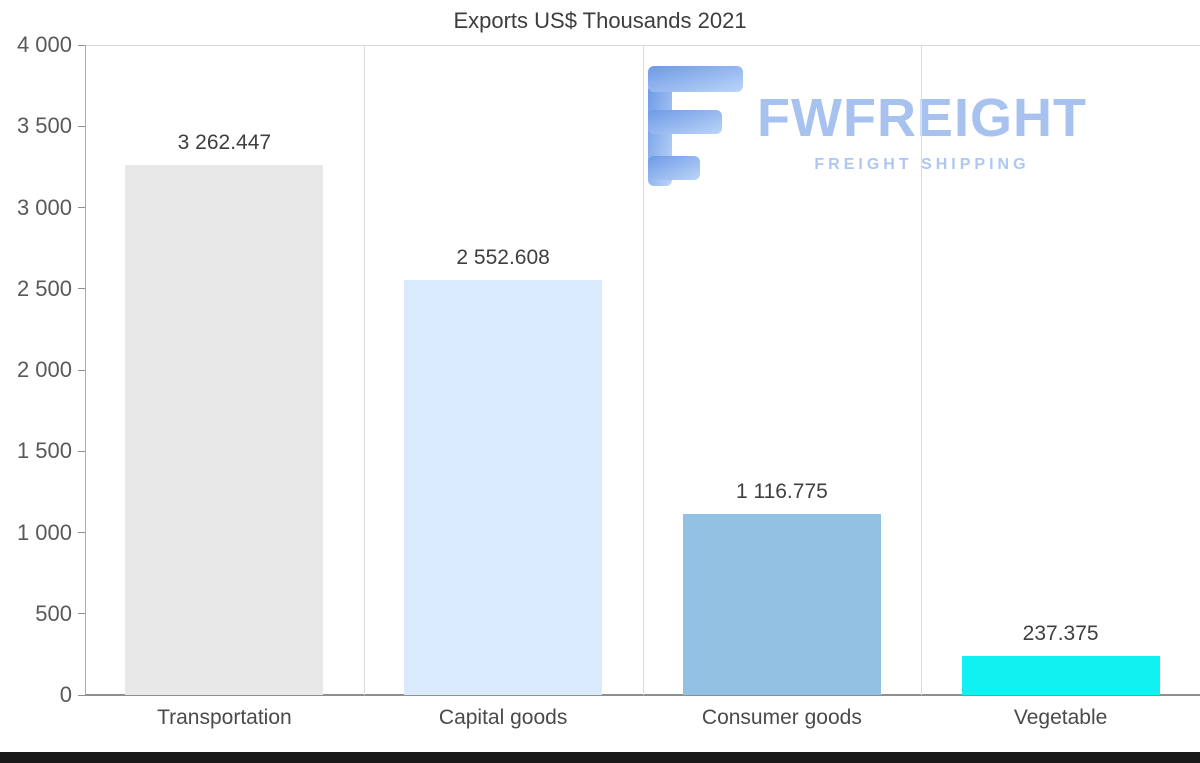  What do you see at coordinates (1060, 717) in the screenshot?
I see `x-category-label: Vegetable` at bounding box center [1060, 717].